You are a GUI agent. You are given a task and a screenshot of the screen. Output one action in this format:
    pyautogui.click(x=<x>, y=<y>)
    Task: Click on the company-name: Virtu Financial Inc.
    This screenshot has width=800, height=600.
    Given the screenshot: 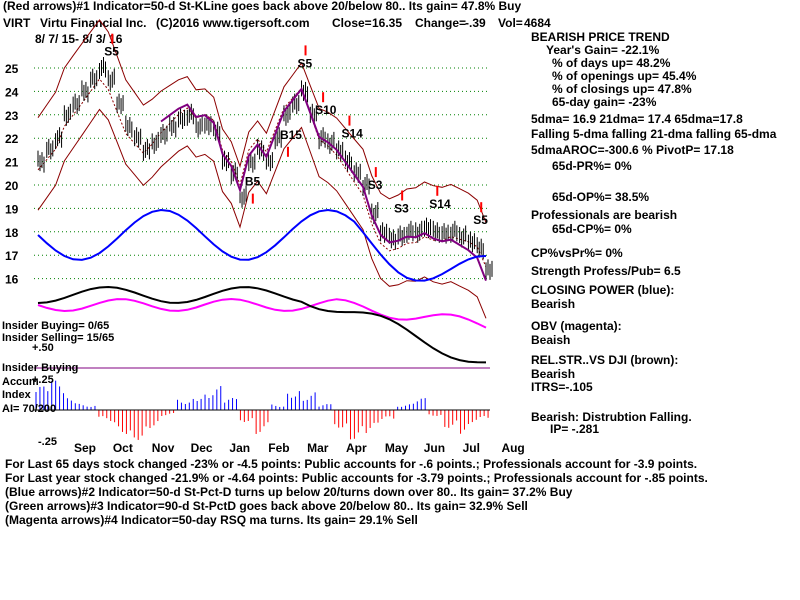 What is the action you would take?
    pyautogui.click(x=93, y=23)
    